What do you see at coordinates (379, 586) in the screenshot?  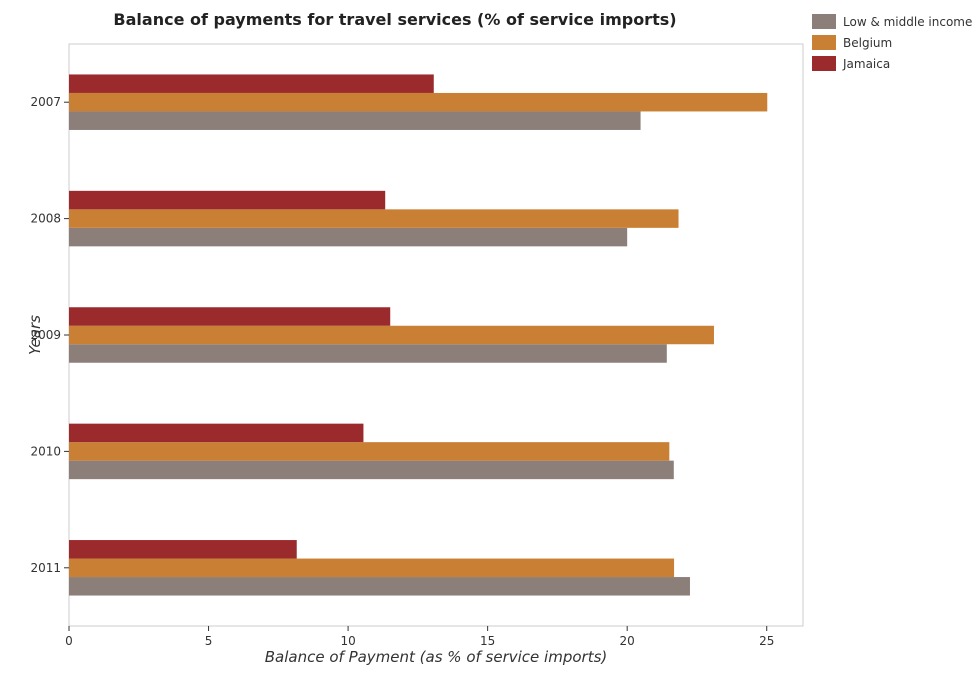 I see `bar-low-middle-income-2011` at bounding box center [379, 586].